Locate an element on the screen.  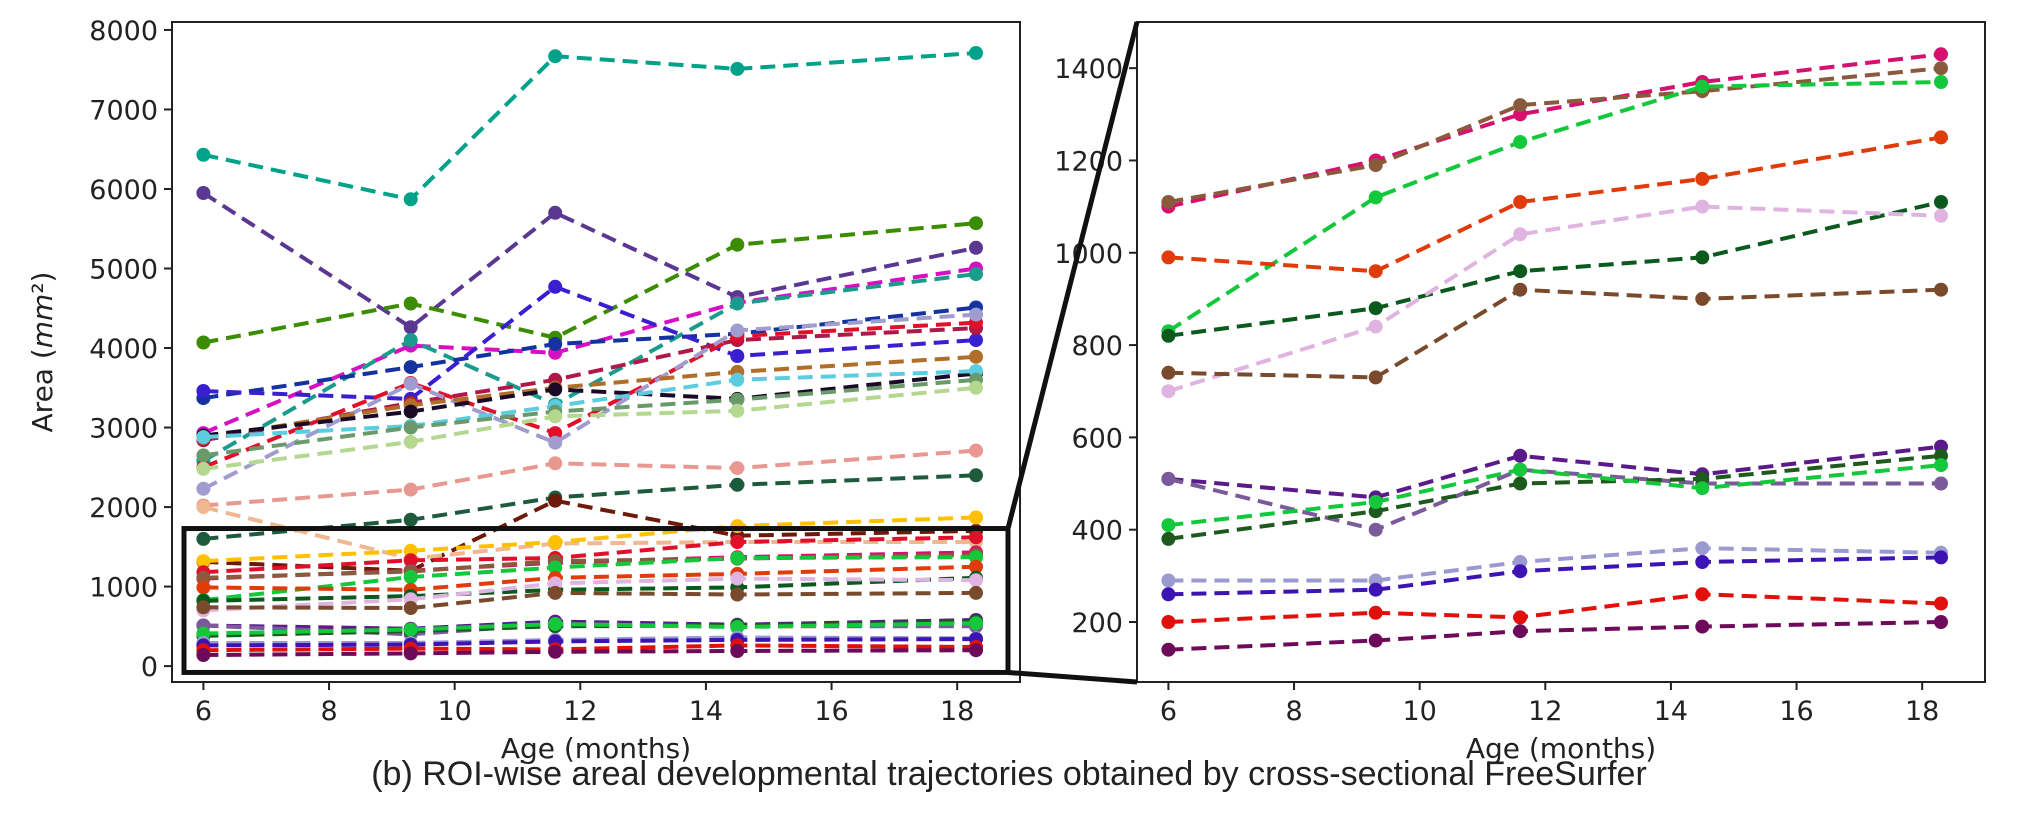
y-tick-label: 400 is located at coordinates (1097, 531).